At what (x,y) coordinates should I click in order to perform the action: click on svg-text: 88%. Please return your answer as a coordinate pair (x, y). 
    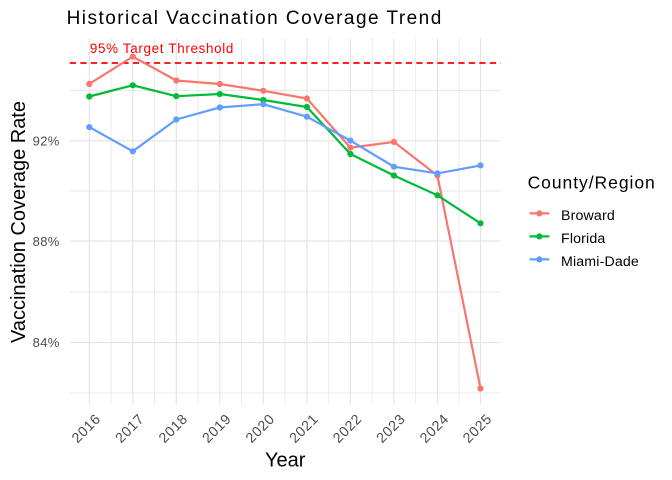
    Looking at the image, I should click on (46, 241).